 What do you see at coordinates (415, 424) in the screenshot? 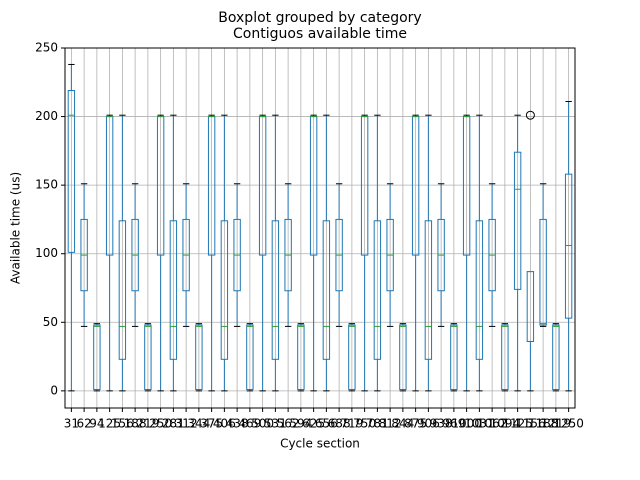
I see `x-tick-label: 875` at bounding box center [415, 424].